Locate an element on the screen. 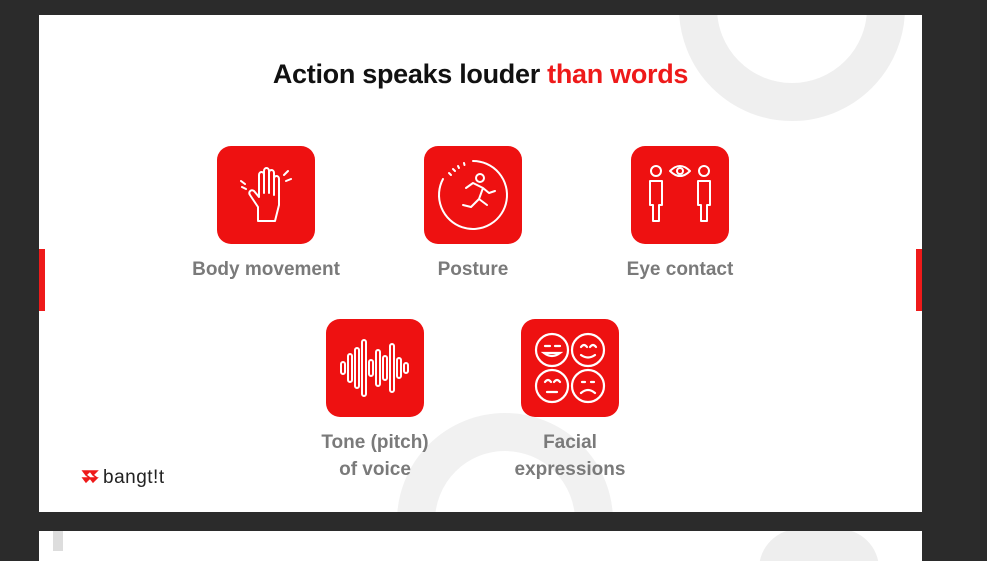  label-line-2: expressions is located at coordinates (570, 469).